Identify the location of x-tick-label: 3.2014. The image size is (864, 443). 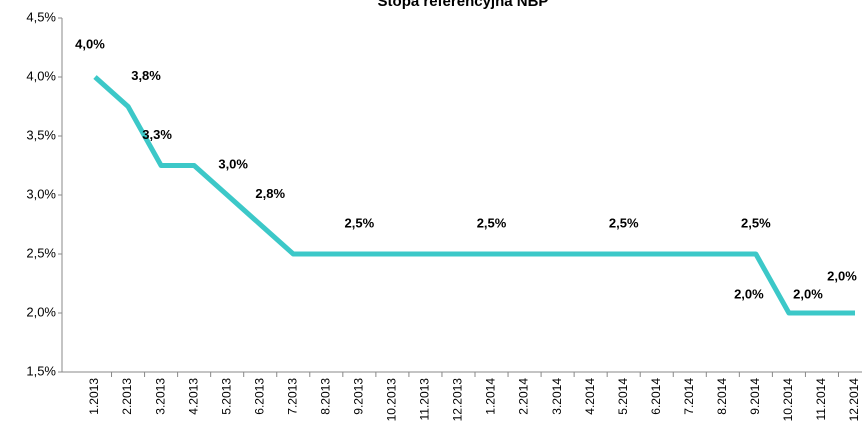
(557, 396).